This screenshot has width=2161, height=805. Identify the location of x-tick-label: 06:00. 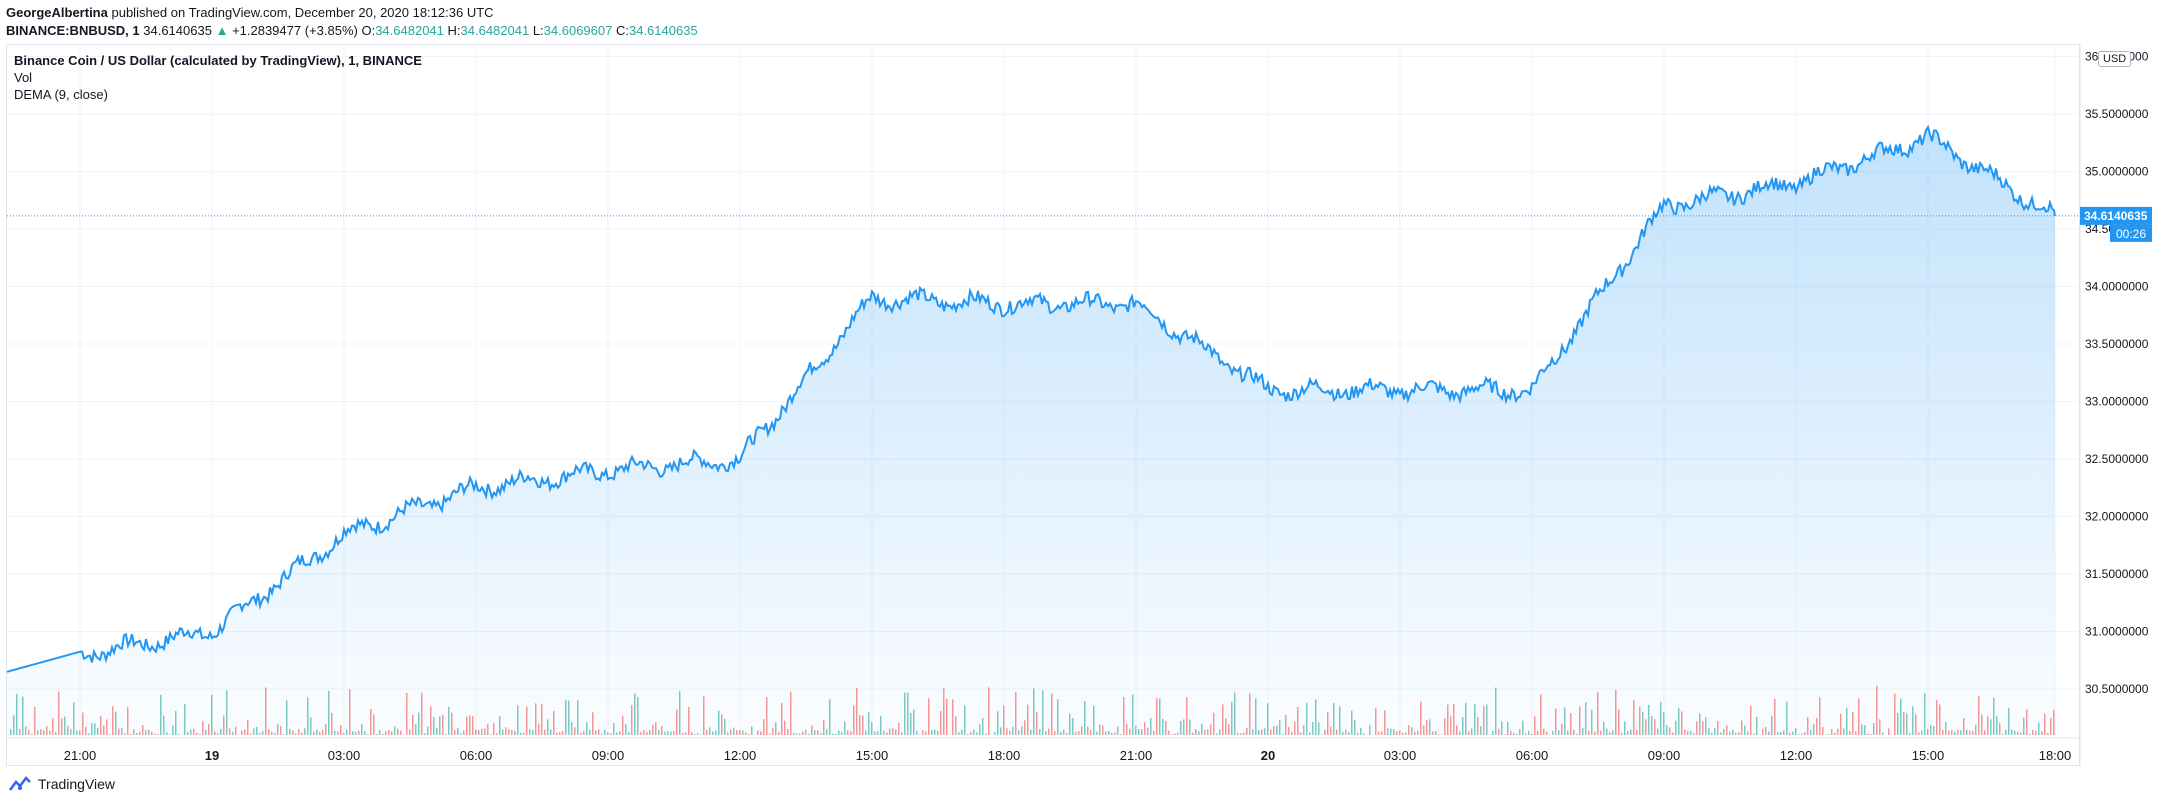
(476, 755).